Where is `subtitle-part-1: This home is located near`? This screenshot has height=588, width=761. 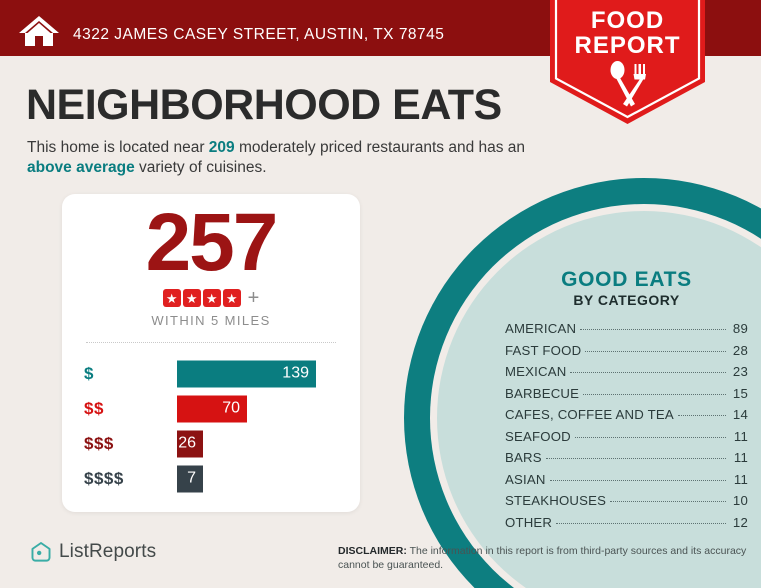 subtitle-part-1: This home is located near is located at coordinates (118, 147).